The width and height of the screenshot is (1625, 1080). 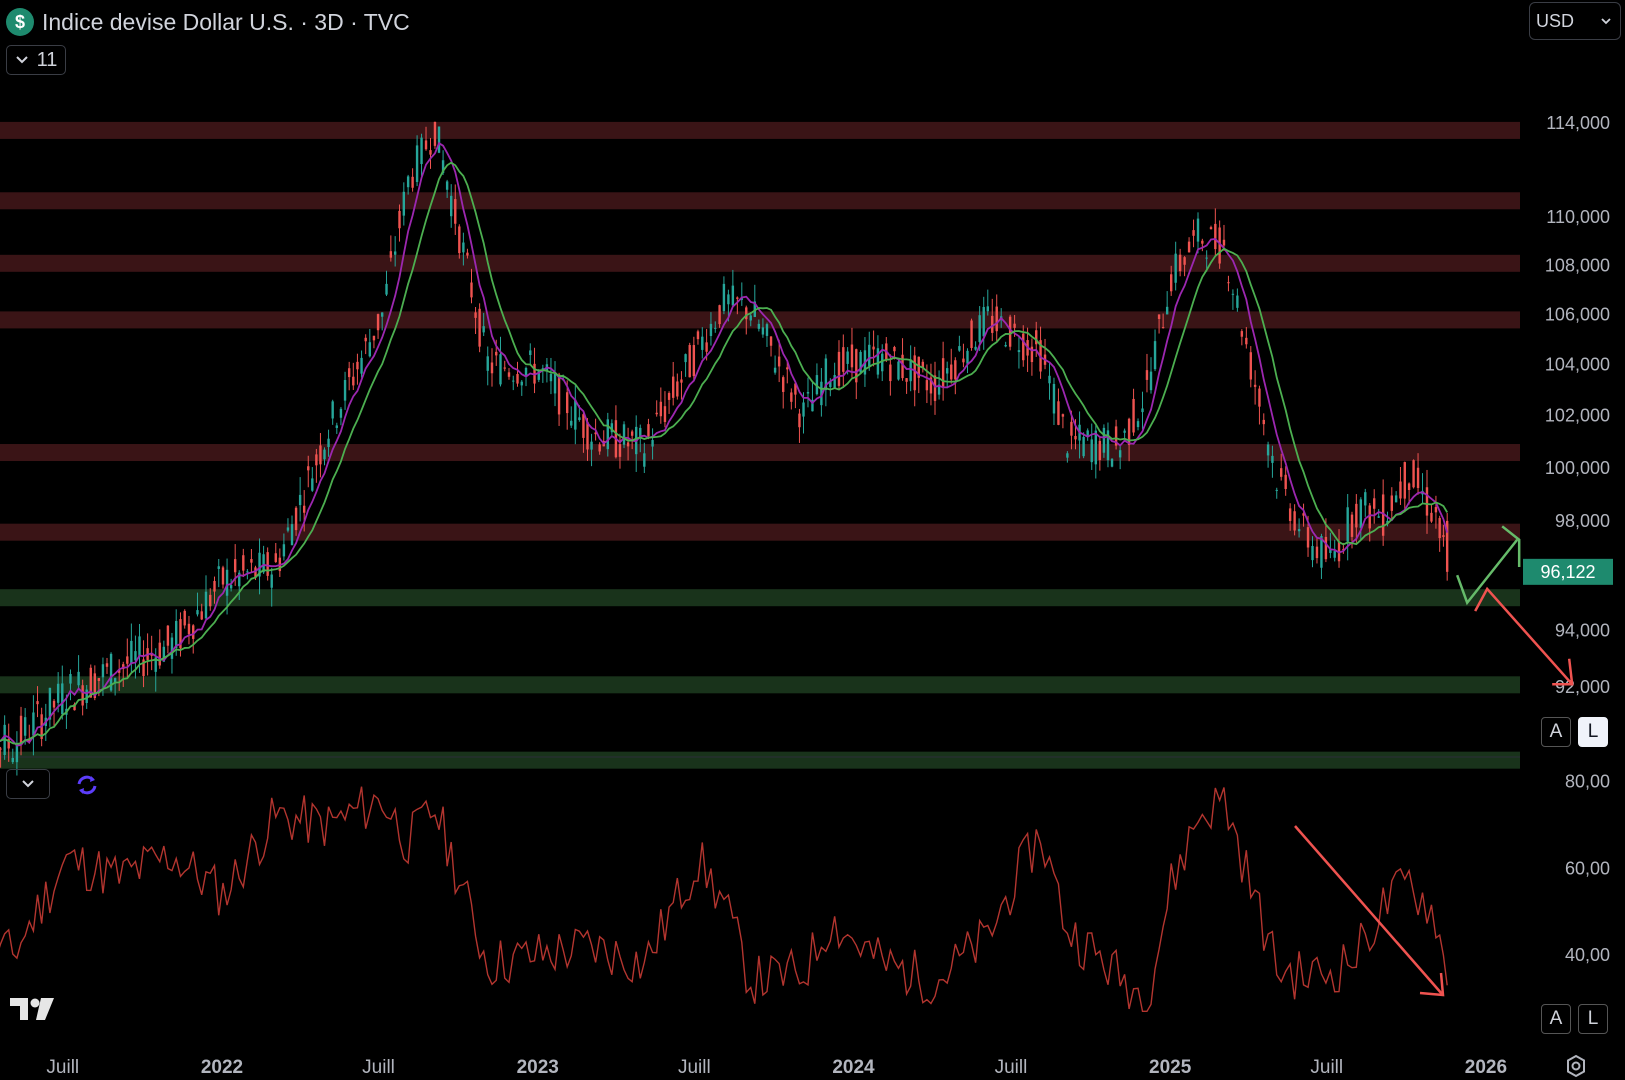 What do you see at coordinates (1577, 416) in the screenshot?
I see `price-axis-label: 102,000` at bounding box center [1577, 416].